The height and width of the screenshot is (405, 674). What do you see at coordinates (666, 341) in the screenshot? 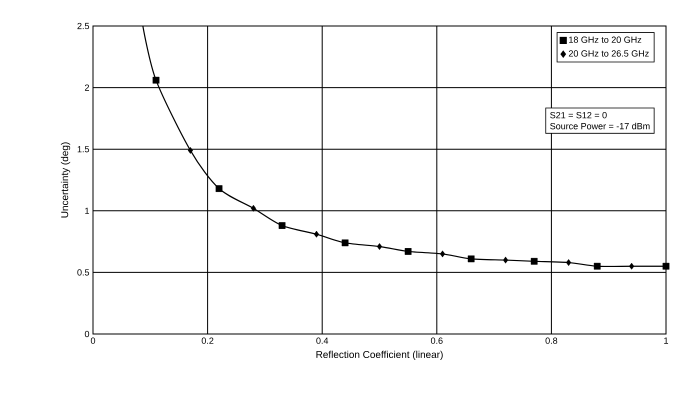
I see `x-tick-label: 1` at bounding box center [666, 341].